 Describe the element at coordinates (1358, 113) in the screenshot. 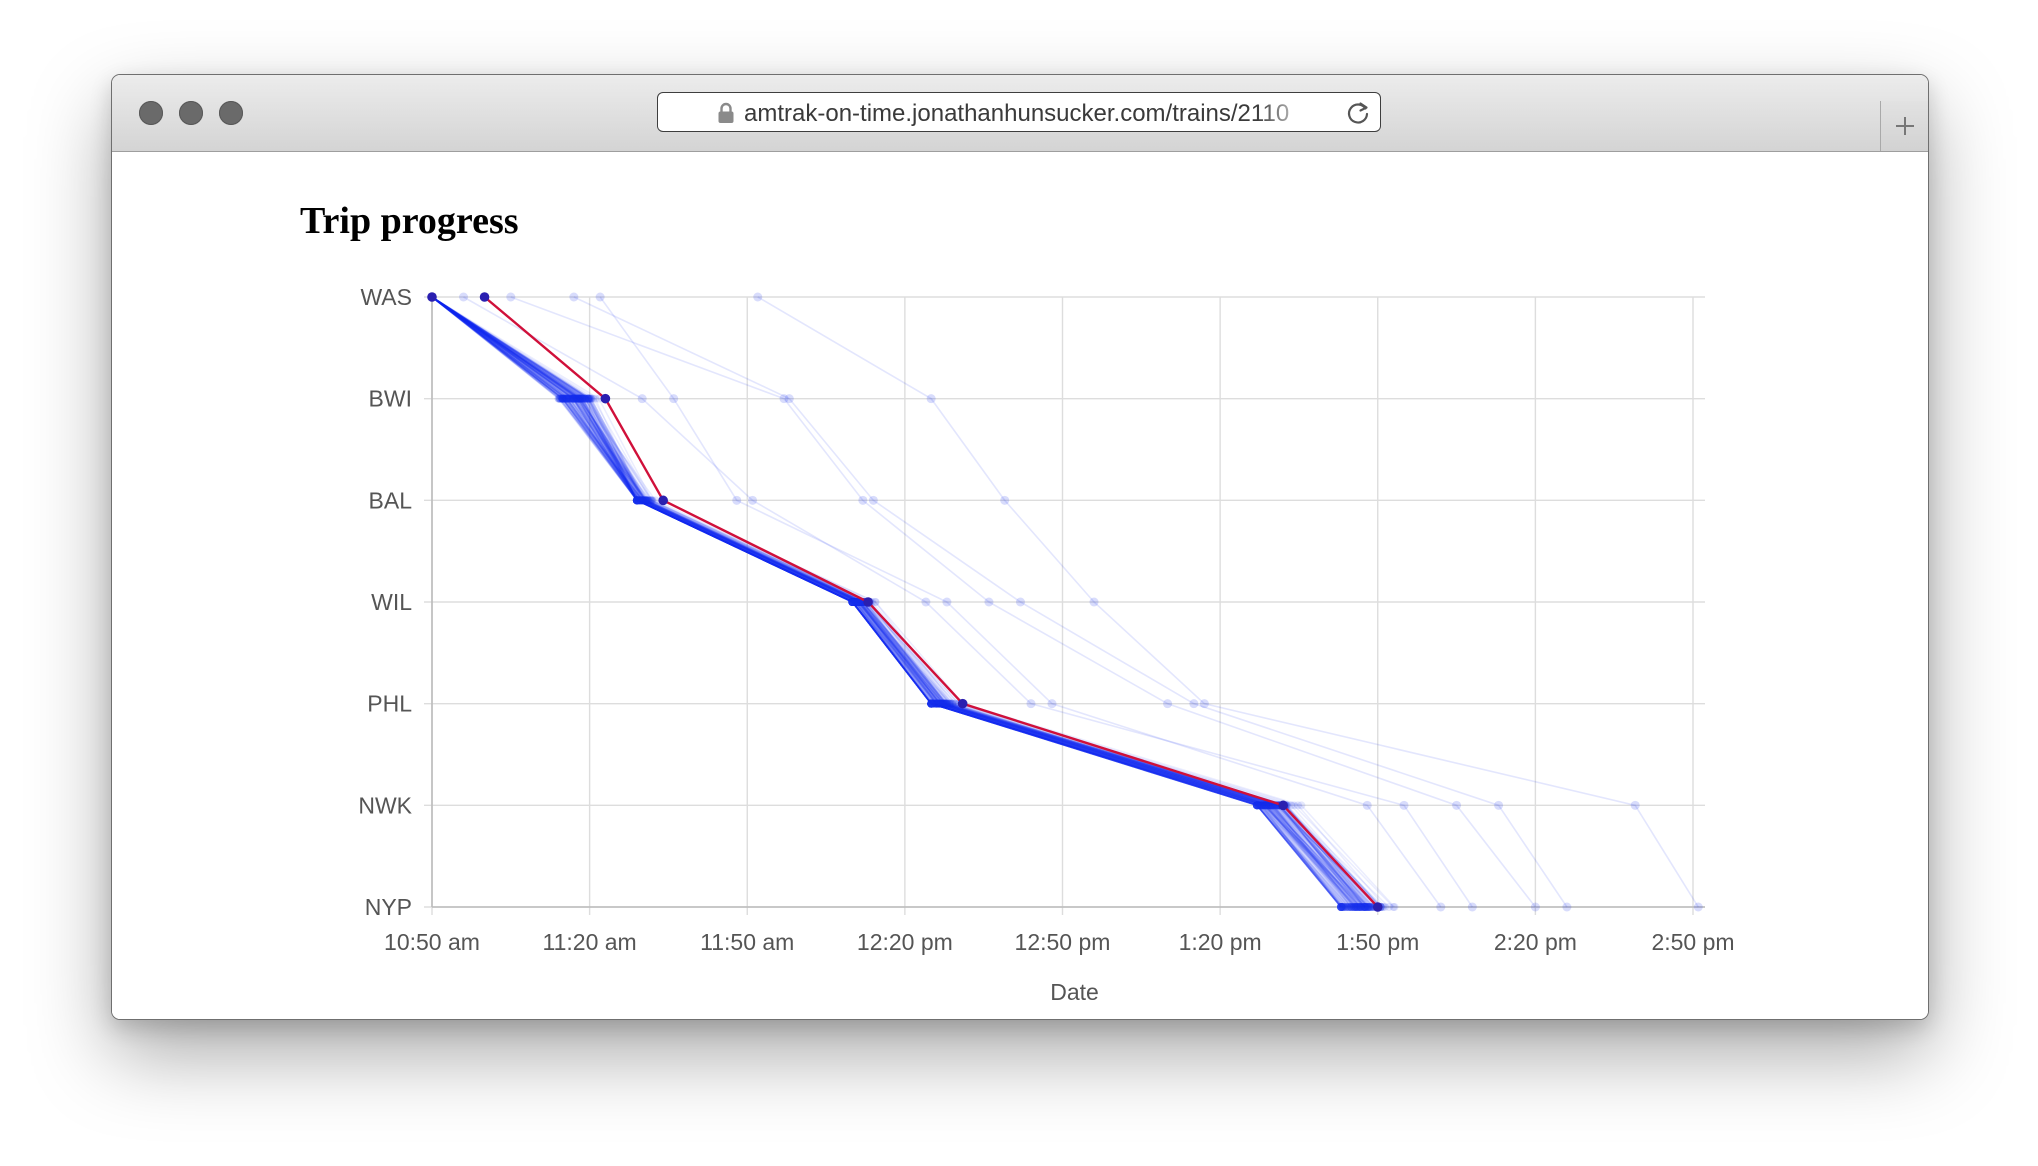

I see `reload-icon` at that location.